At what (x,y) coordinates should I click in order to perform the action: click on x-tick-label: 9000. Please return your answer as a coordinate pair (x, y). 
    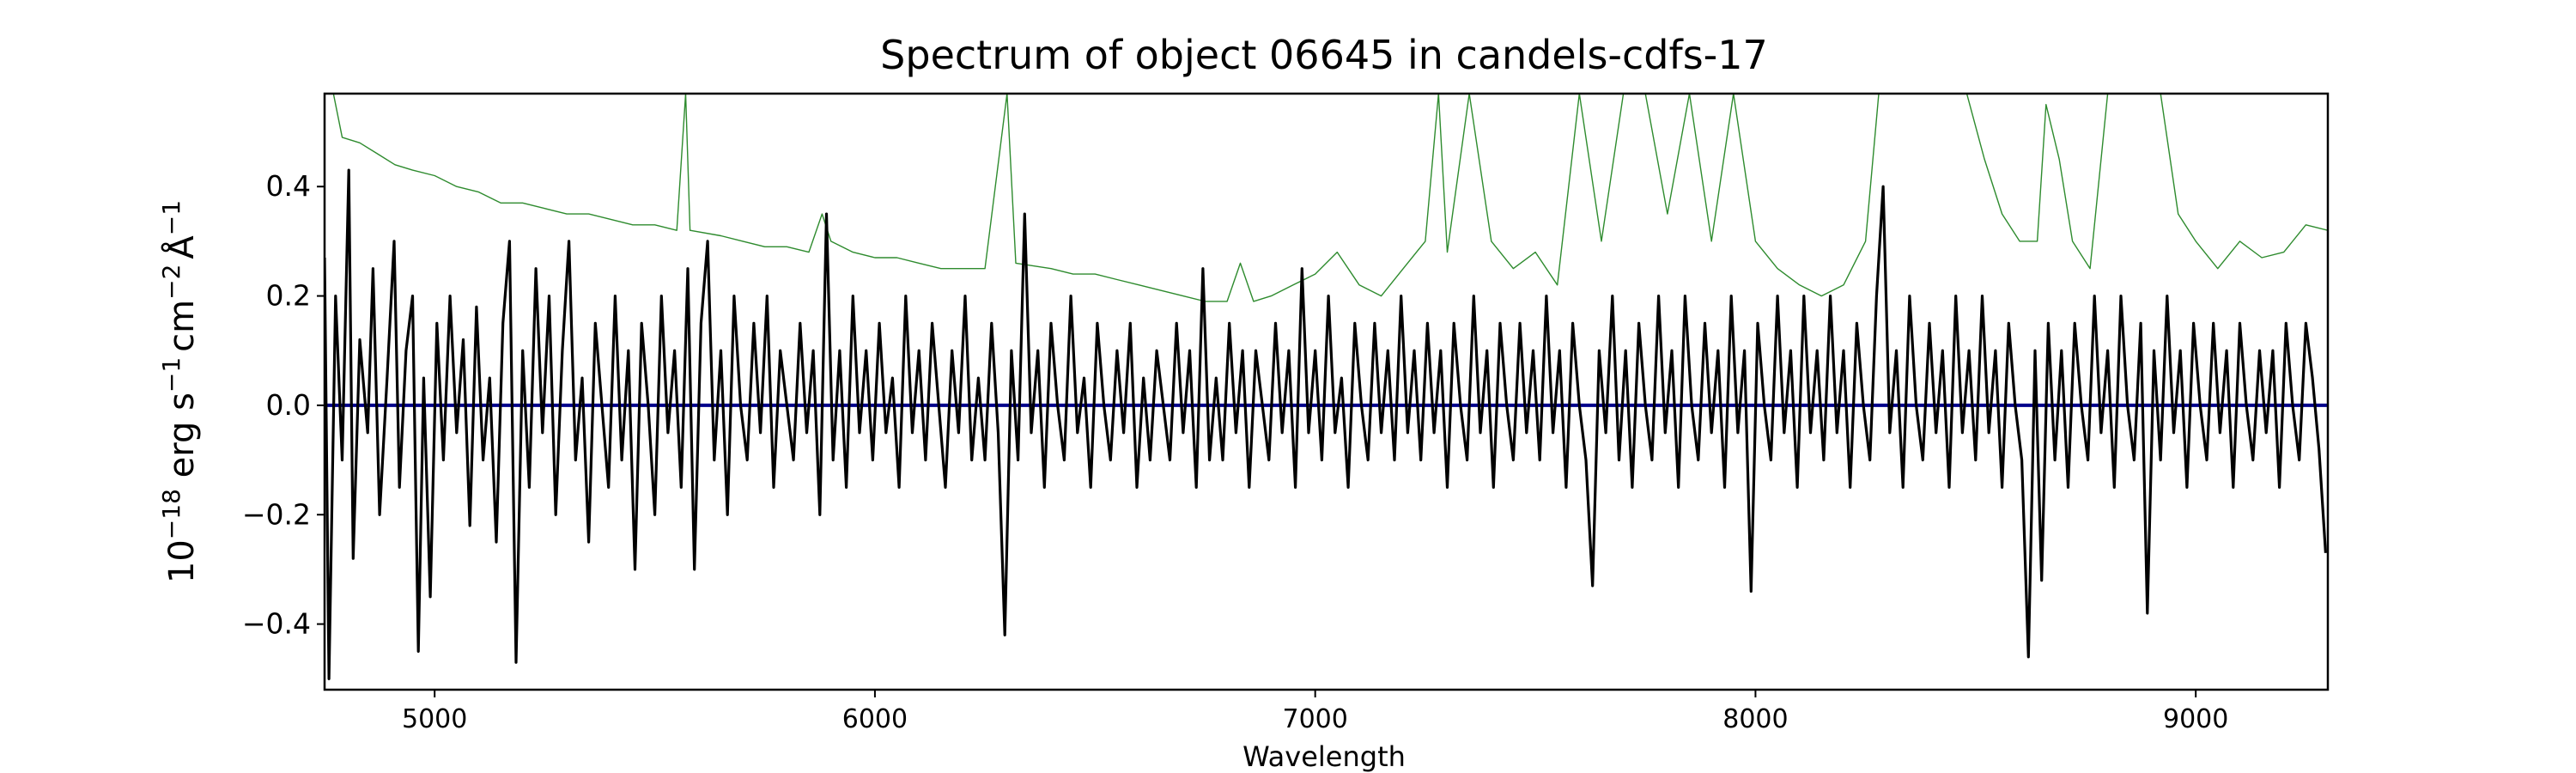
    Looking at the image, I should click on (2195, 719).